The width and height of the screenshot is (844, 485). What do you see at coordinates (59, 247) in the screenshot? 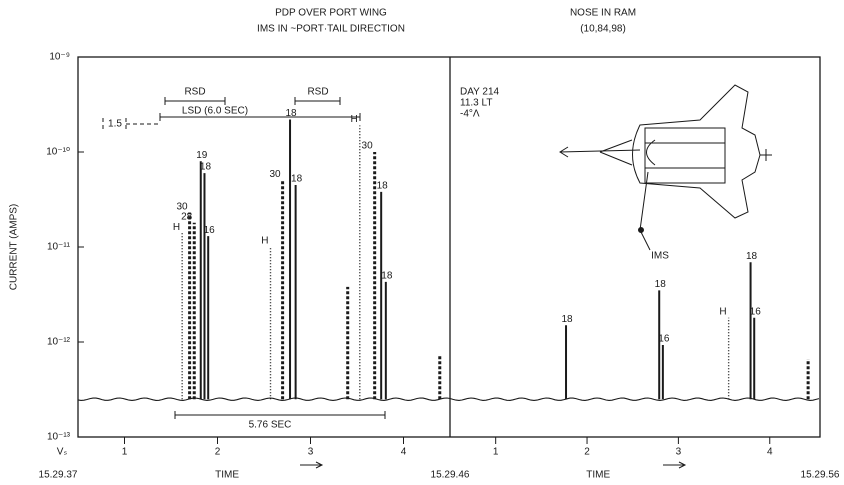
I see `y-tick-label: 10⁻¹¹` at bounding box center [59, 247].